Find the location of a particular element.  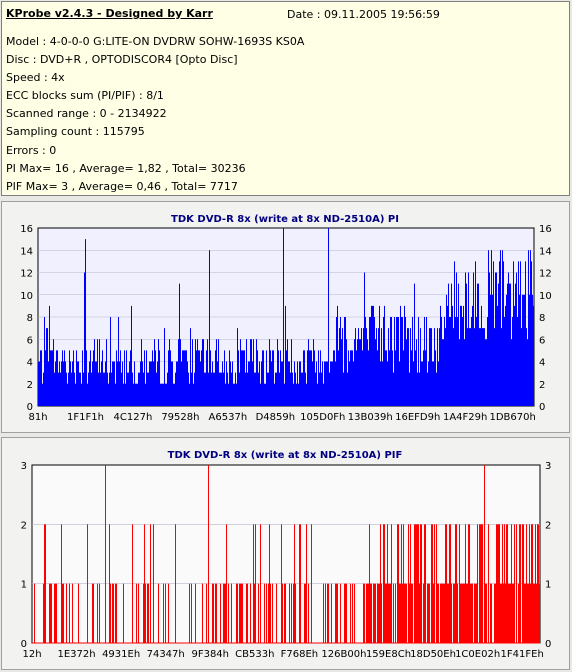

pif-xtick-label: 74347h is located at coordinates (166, 654).